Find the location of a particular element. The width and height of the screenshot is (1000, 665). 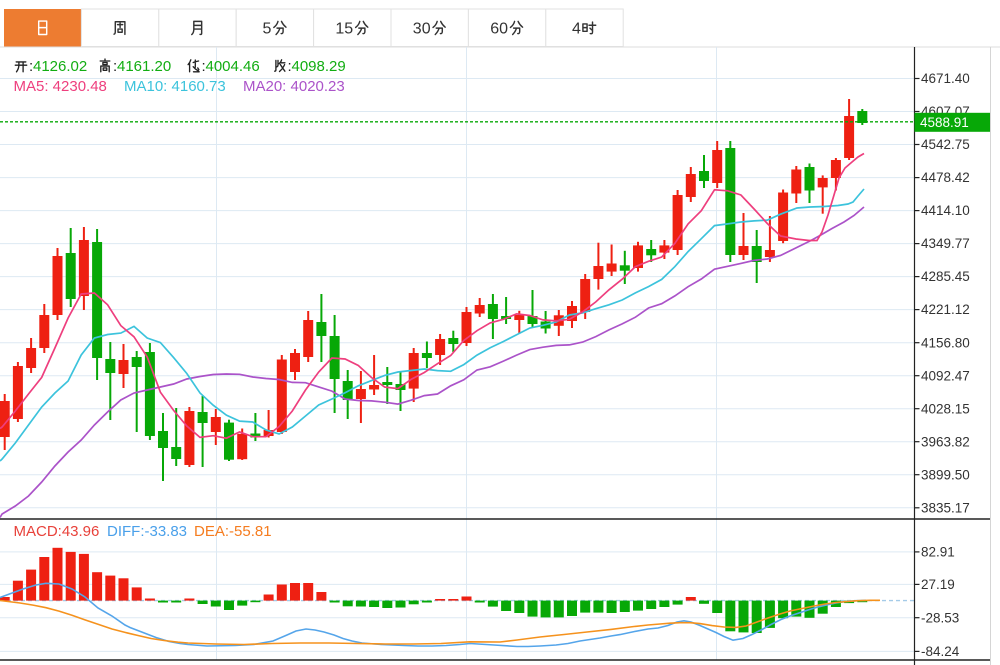

svg-text: -28.53 is located at coordinates (940, 617).